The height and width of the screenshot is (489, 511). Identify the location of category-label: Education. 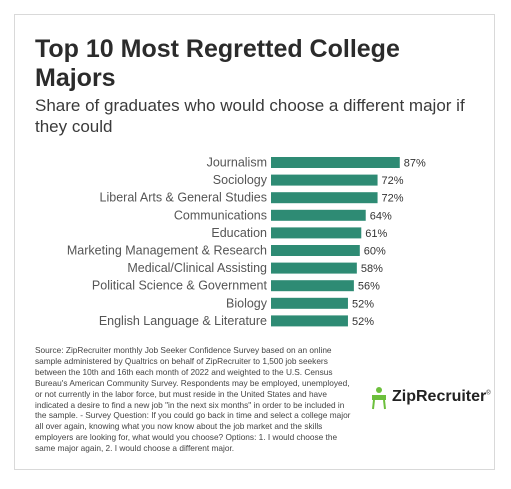
(239, 233).